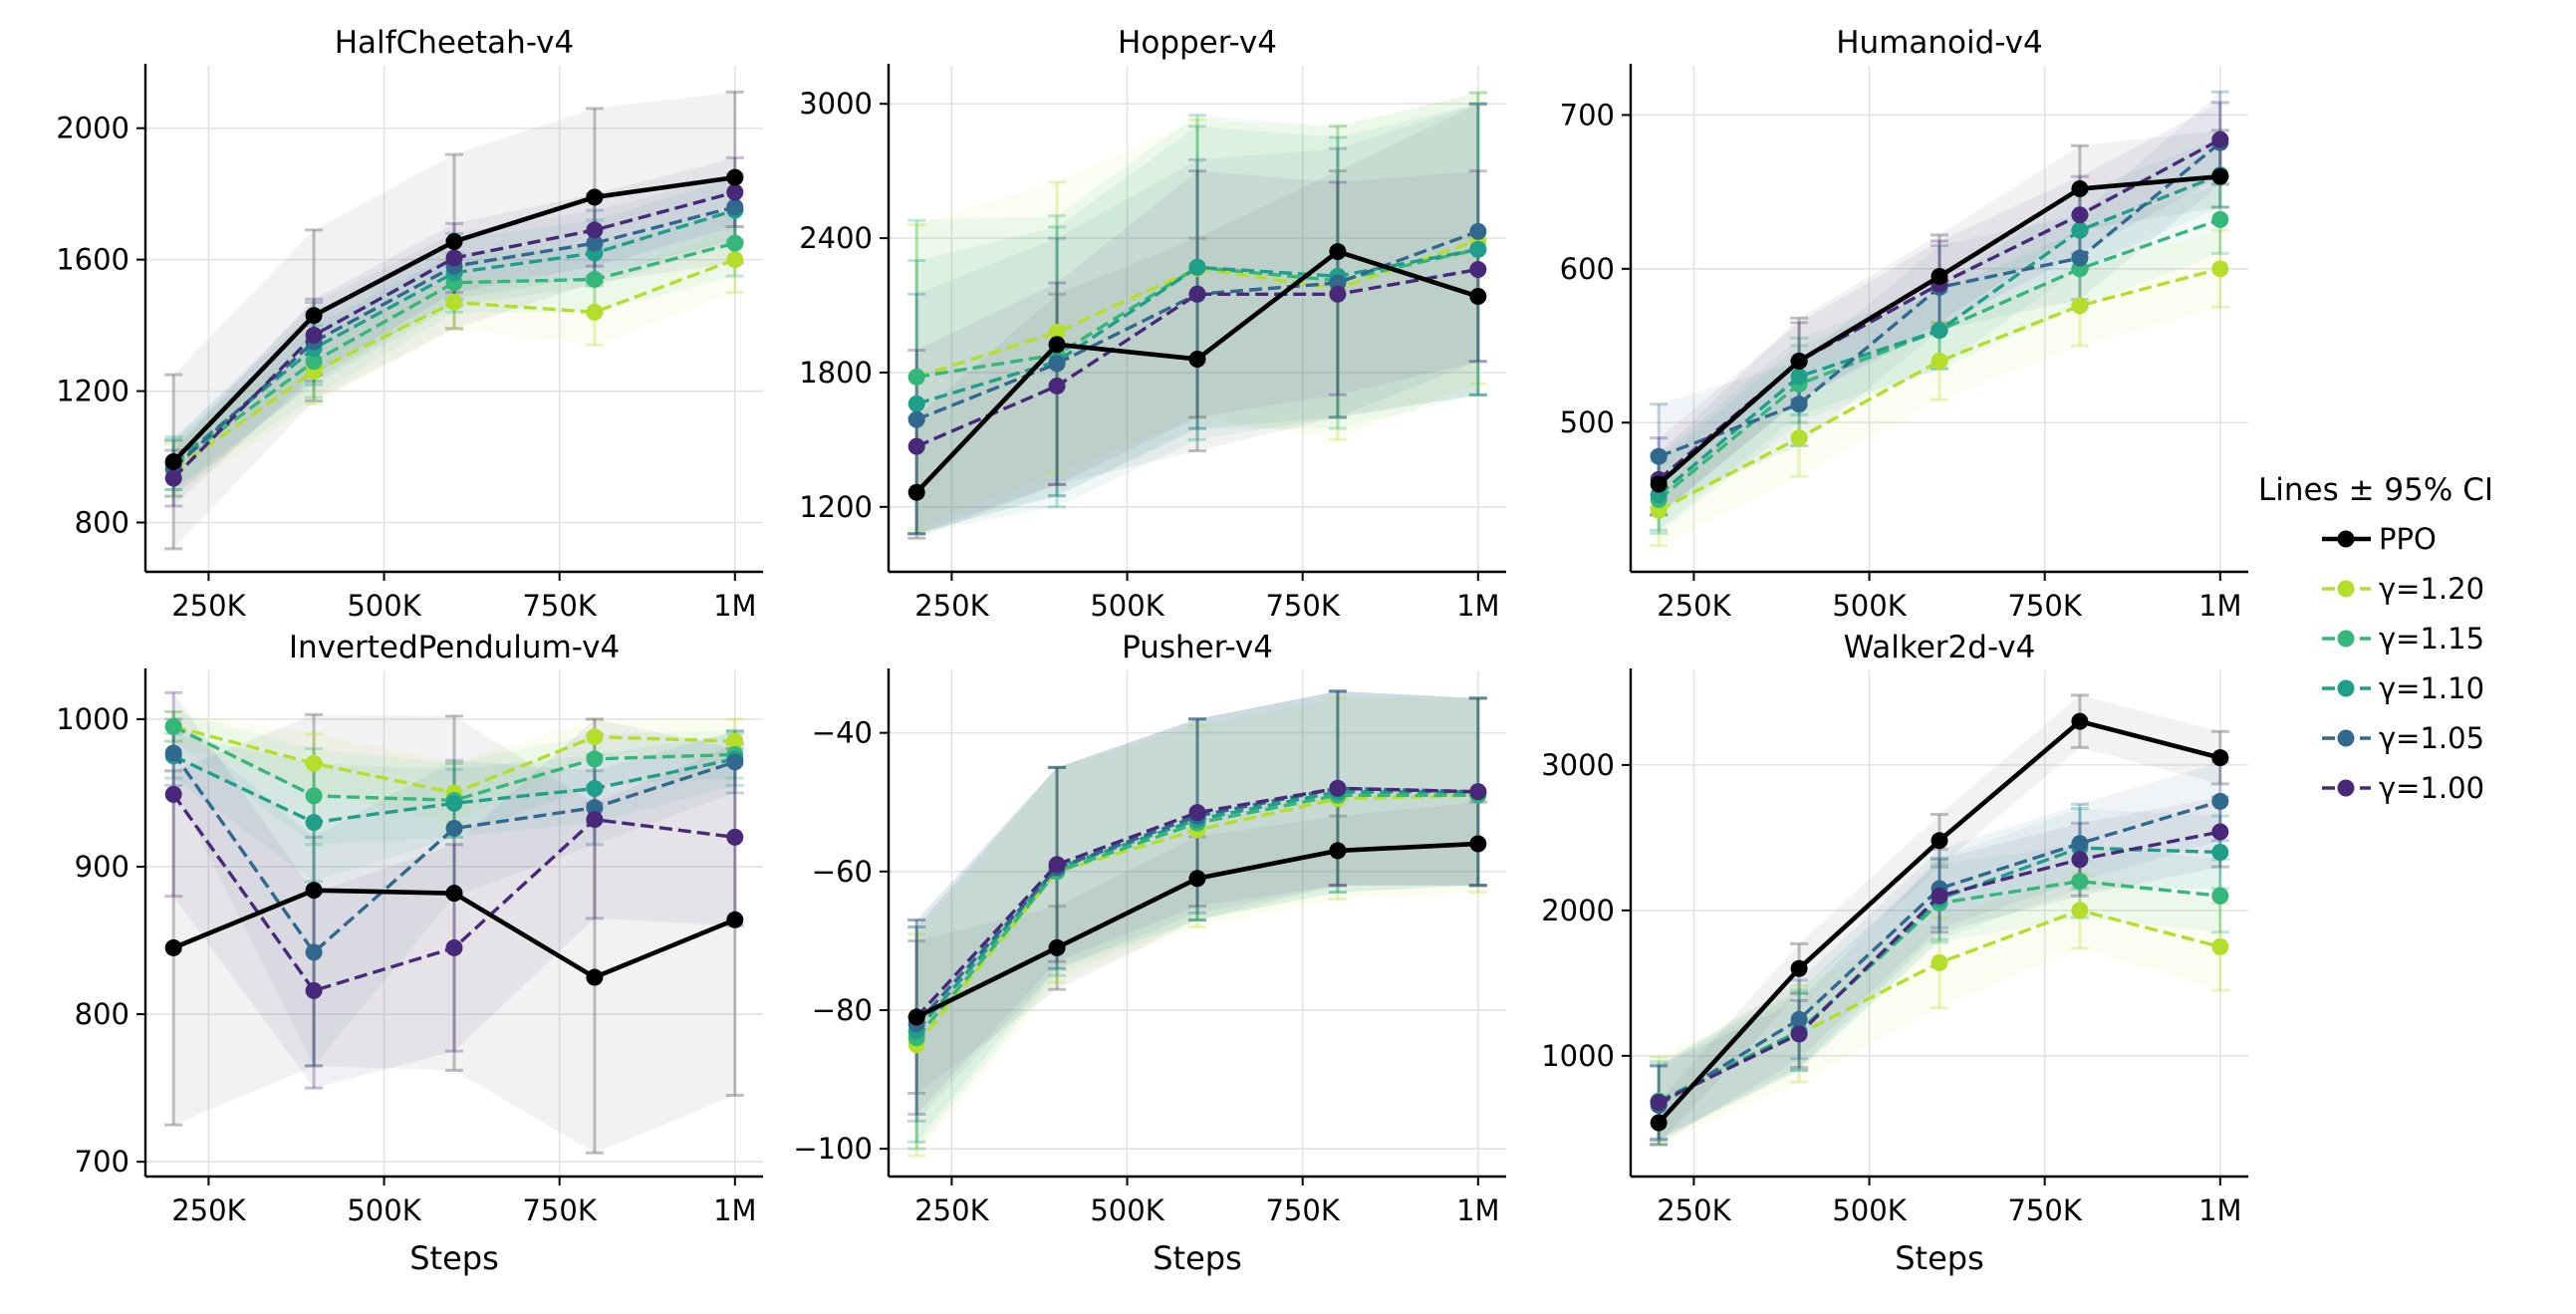 Image resolution: width=2576 pixels, height=1314 pixels. Describe the element at coordinates (2403, 589) in the screenshot. I see `legend-entry: γ=1.20` at that location.